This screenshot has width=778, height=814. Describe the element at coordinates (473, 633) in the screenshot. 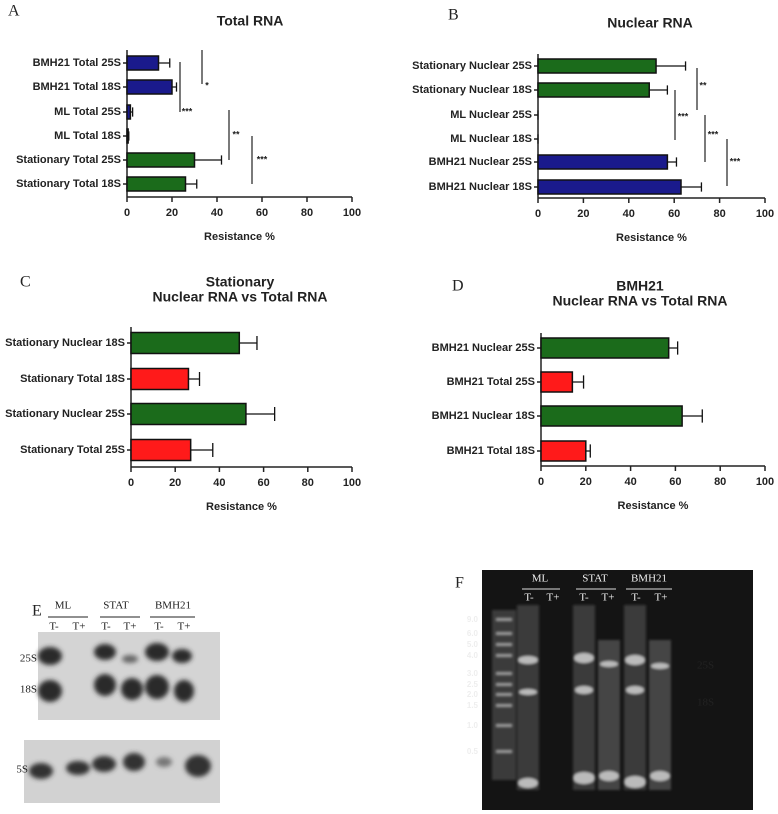

I see `ladder-label: 6.0` at that location.